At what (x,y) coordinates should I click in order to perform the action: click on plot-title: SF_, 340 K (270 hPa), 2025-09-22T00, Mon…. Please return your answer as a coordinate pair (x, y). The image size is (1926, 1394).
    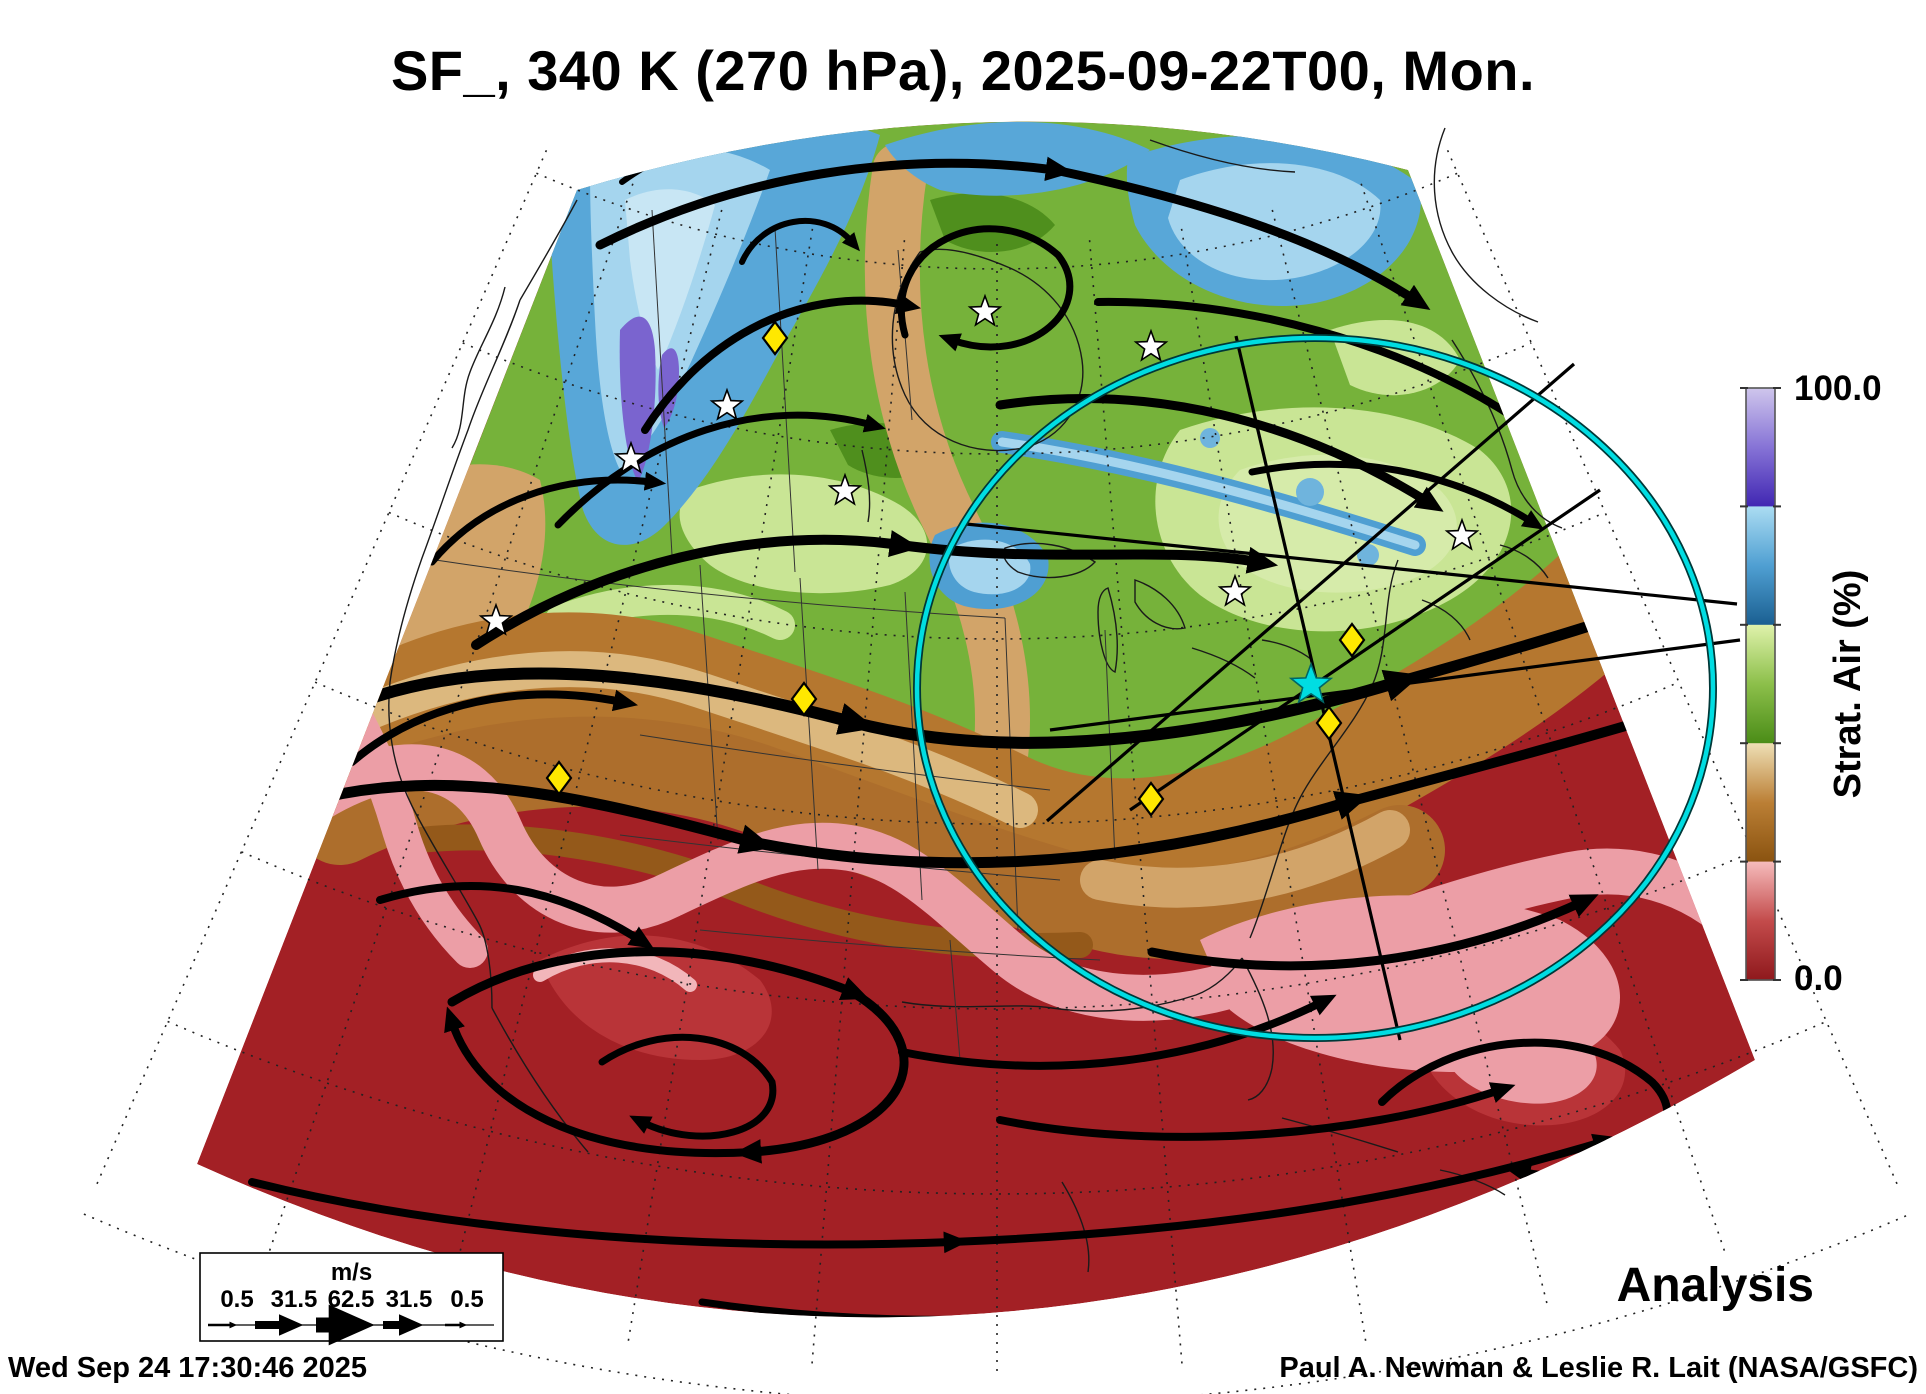
    Looking at the image, I should click on (963, 70).